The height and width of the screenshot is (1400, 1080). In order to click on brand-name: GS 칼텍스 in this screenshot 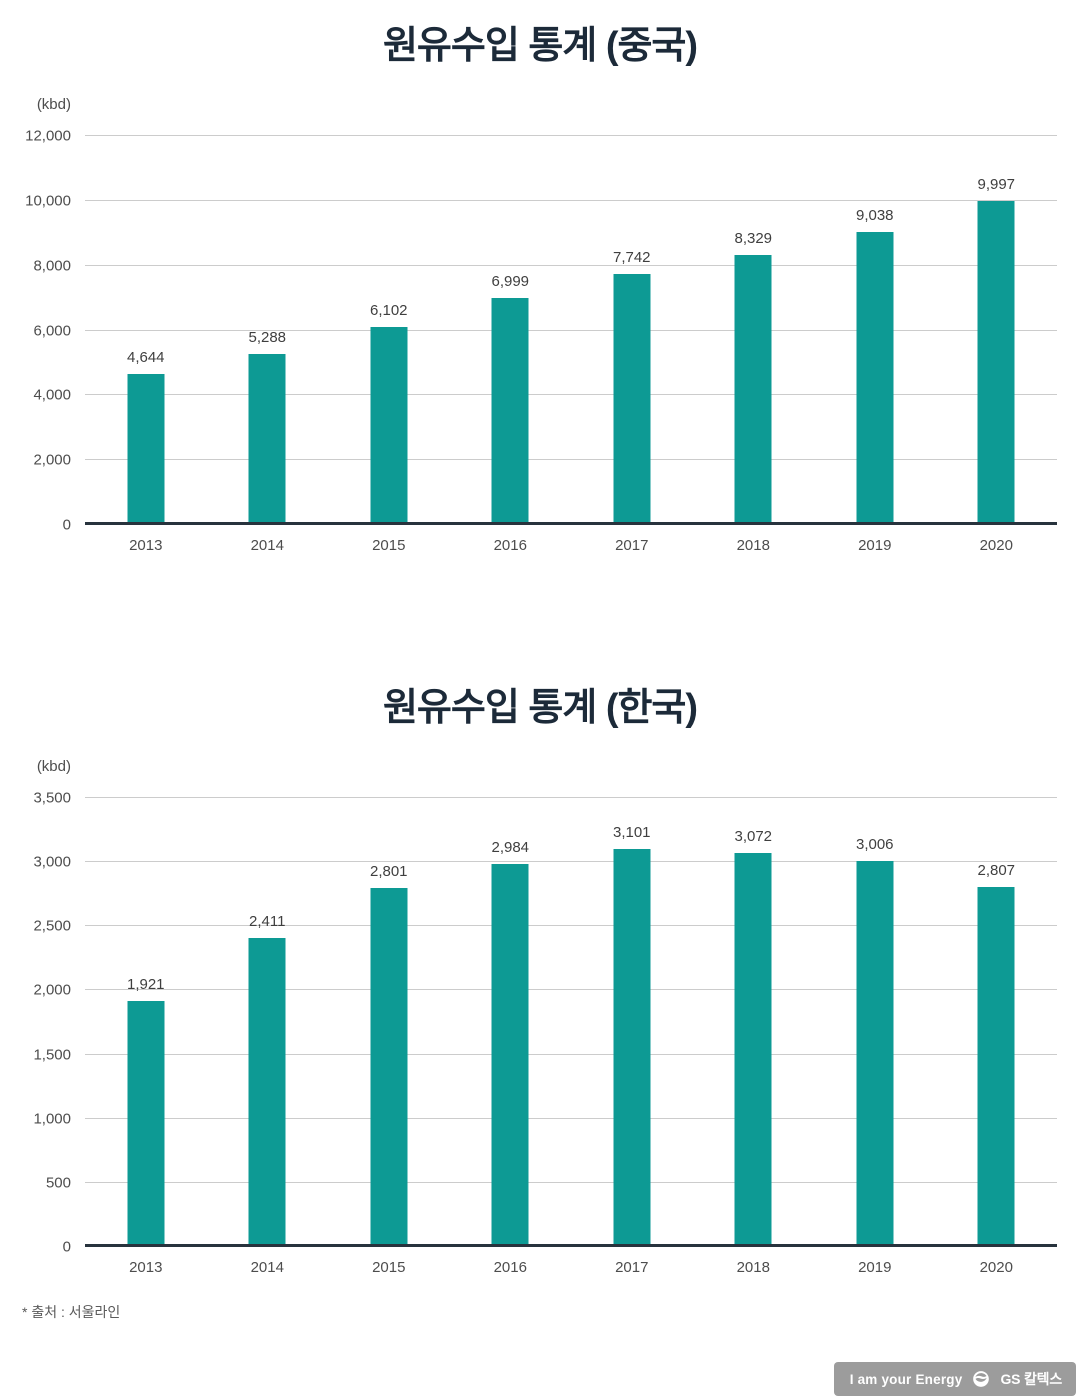, I will do `click(1031, 1379)`.